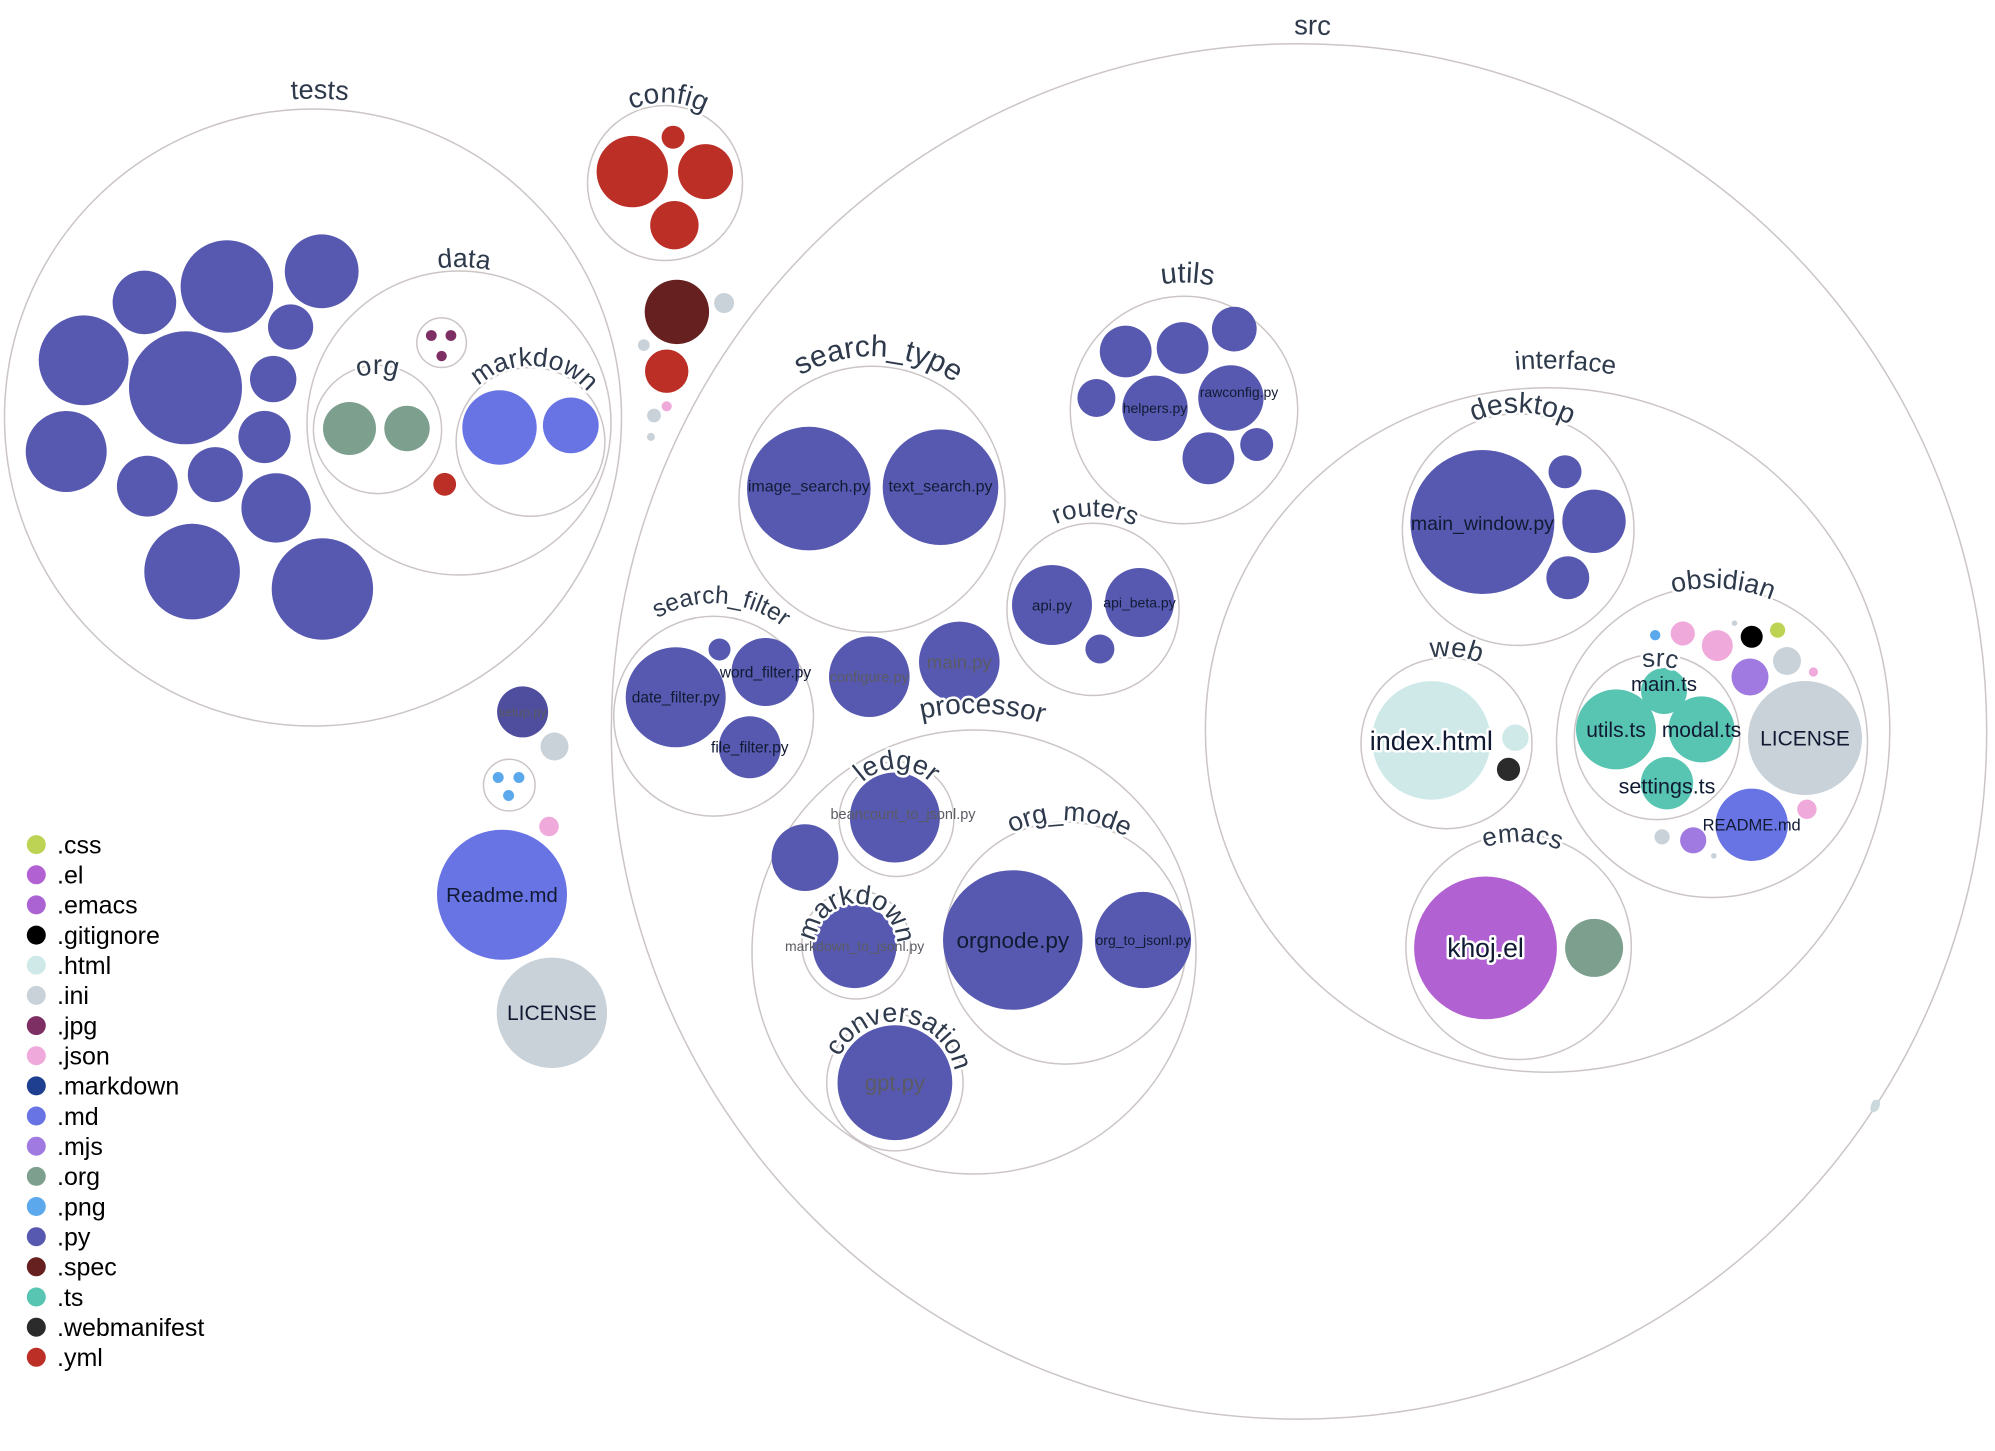 The height and width of the screenshot is (1451, 1995). I want to click on svg-text: README.md, so click(1752, 826).